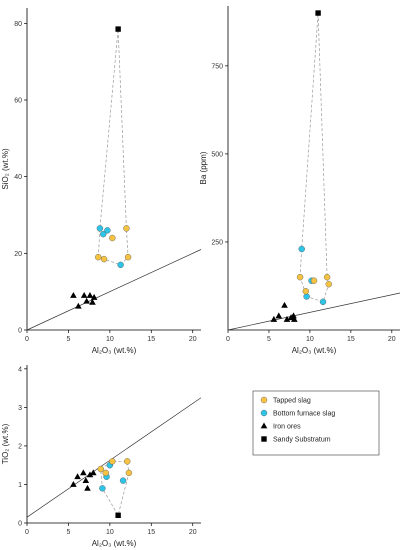 This screenshot has width=406, height=550. Describe the element at coordinates (287, 427) in the screenshot. I see `legend-label: Iron ores` at that location.